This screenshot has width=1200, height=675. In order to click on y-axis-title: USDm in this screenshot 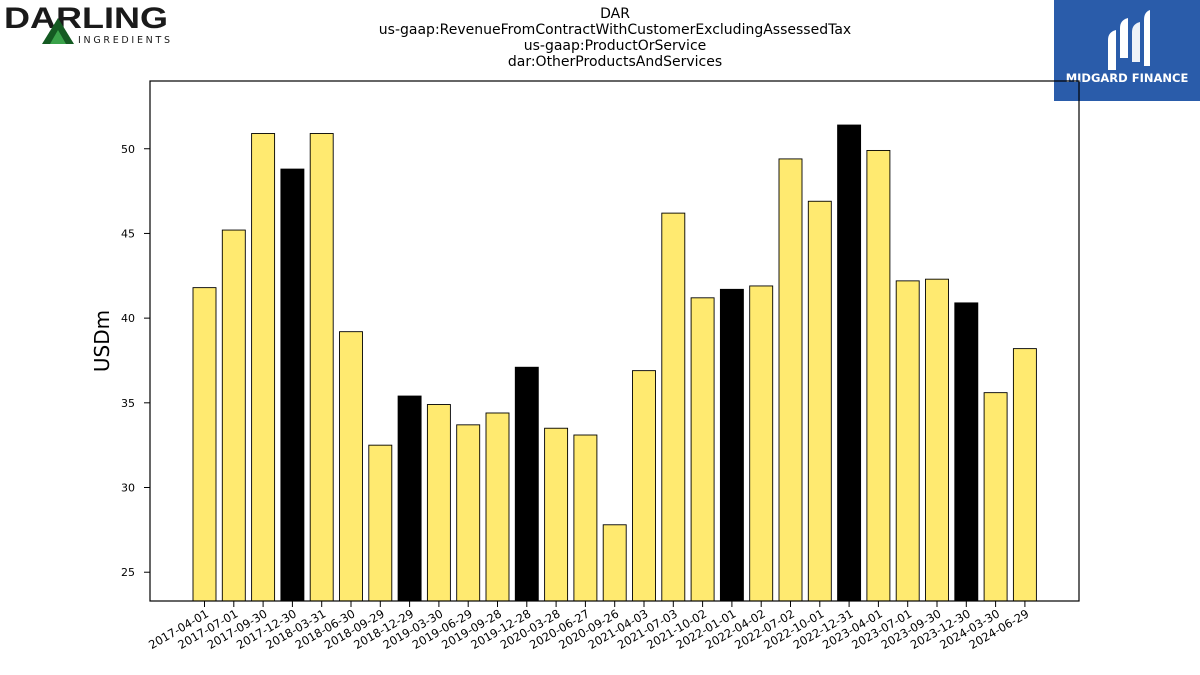, I will do `click(102, 341)`.